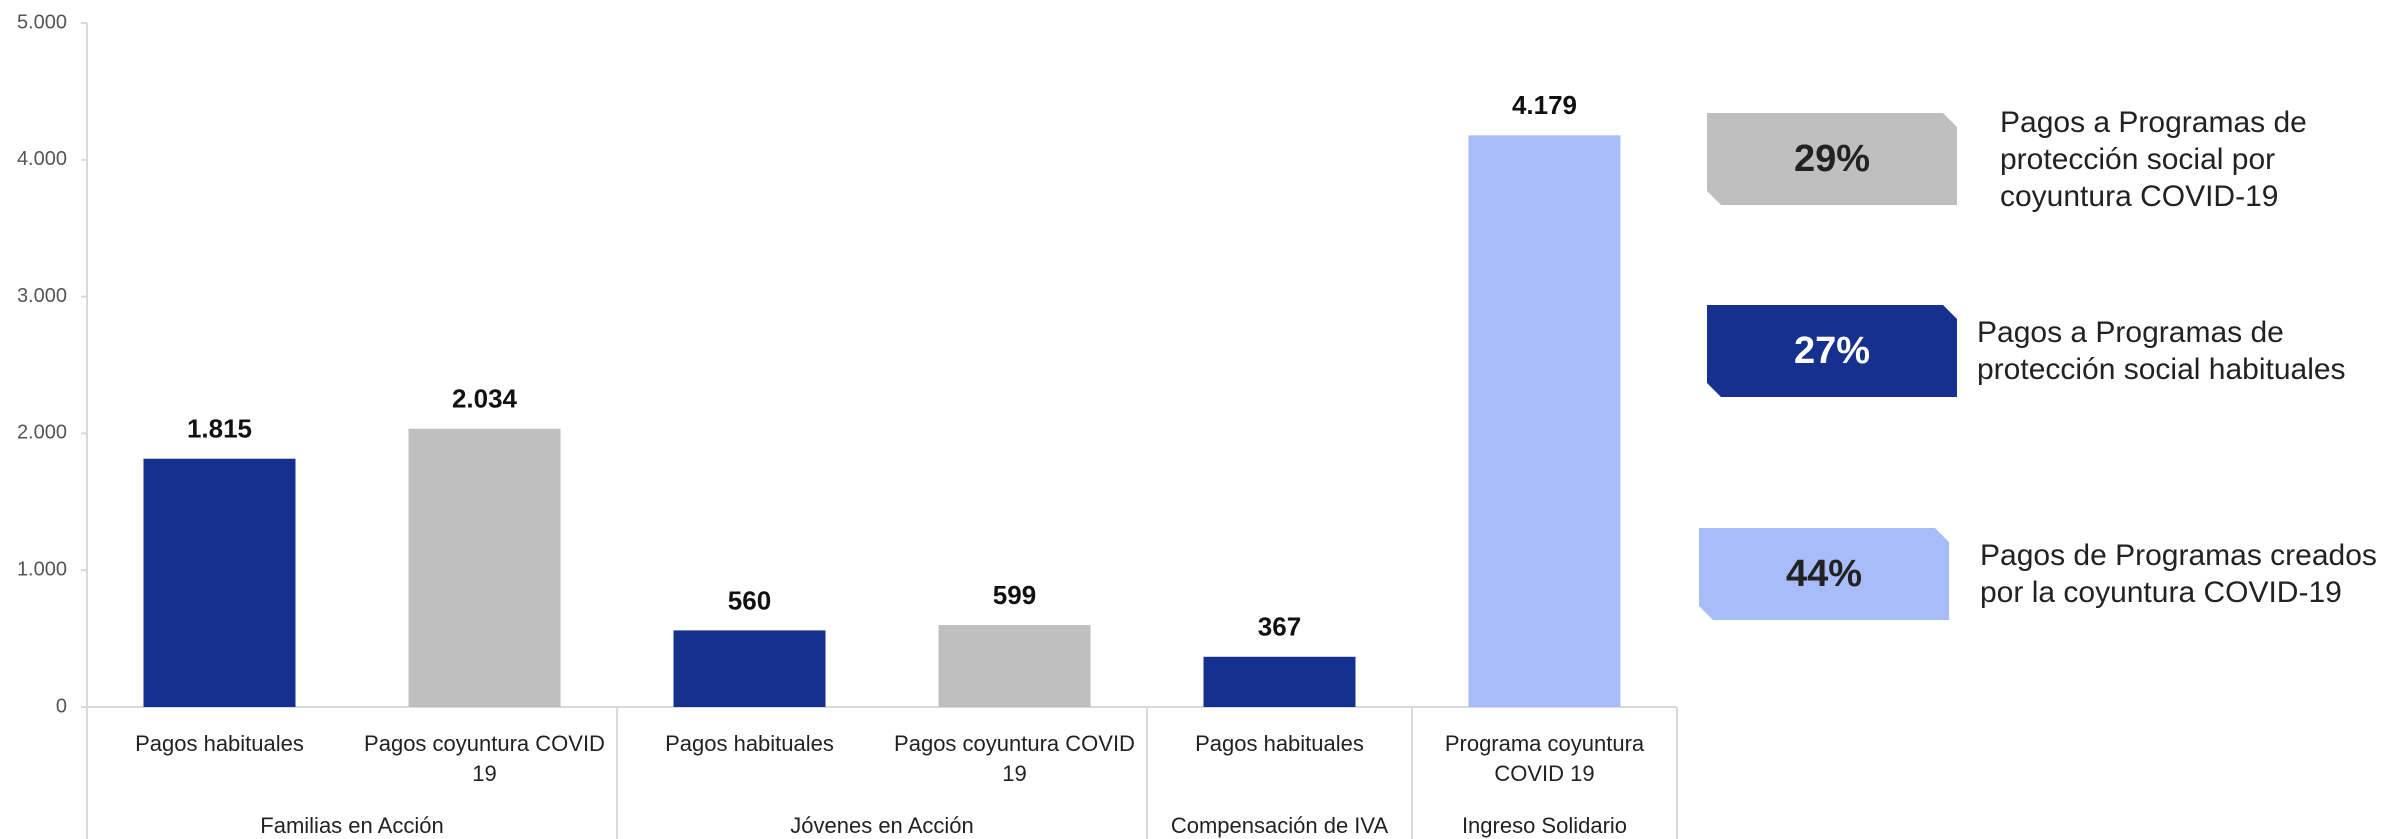 Image resolution: width=2394 pixels, height=839 pixels. What do you see at coordinates (42, 569) in the screenshot?
I see `y-tick-label: 1.000` at bounding box center [42, 569].